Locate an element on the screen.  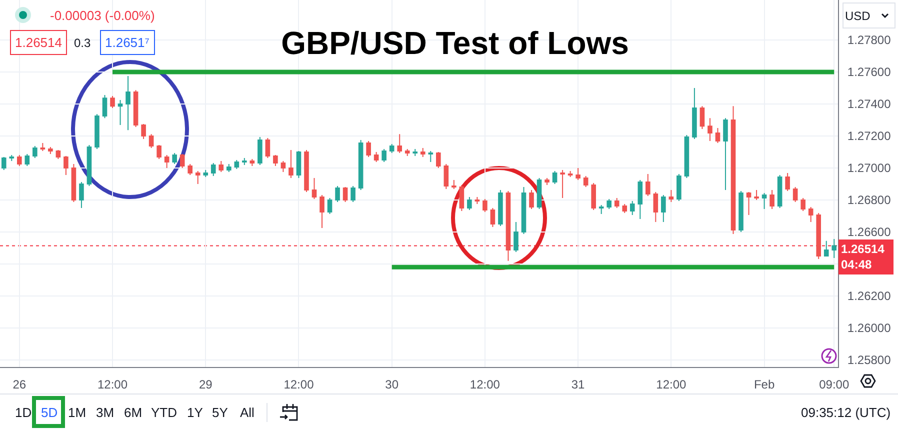
text: 1Y is located at coordinates (195, 412).